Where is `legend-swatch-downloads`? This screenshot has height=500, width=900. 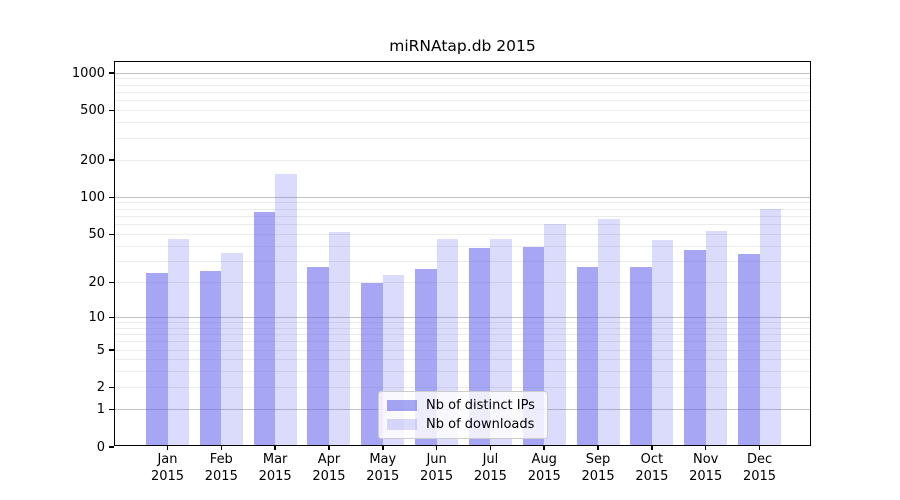
legend-swatch-downloads is located at coordinates (402, 424).